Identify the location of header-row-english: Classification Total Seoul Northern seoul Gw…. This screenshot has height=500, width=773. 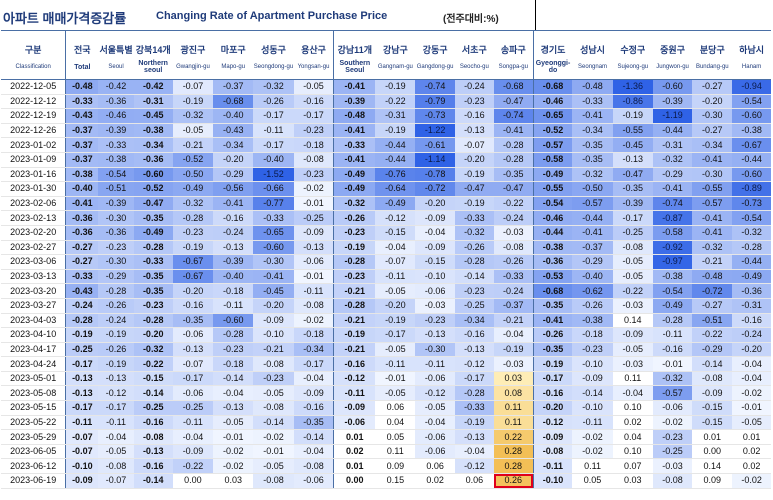
(386, 67).